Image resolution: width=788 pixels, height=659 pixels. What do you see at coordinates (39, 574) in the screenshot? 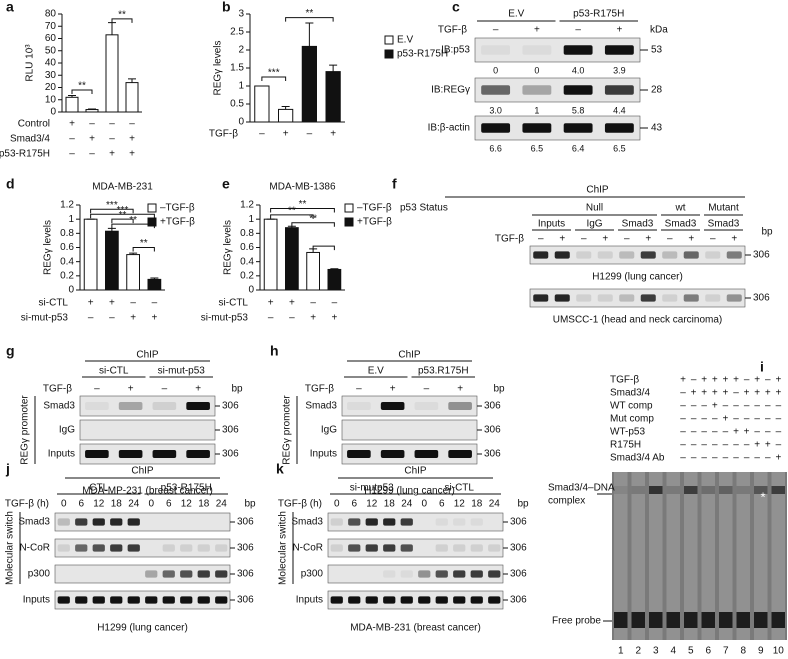
I see `row-label: p300` at bounding box center [39, 574].